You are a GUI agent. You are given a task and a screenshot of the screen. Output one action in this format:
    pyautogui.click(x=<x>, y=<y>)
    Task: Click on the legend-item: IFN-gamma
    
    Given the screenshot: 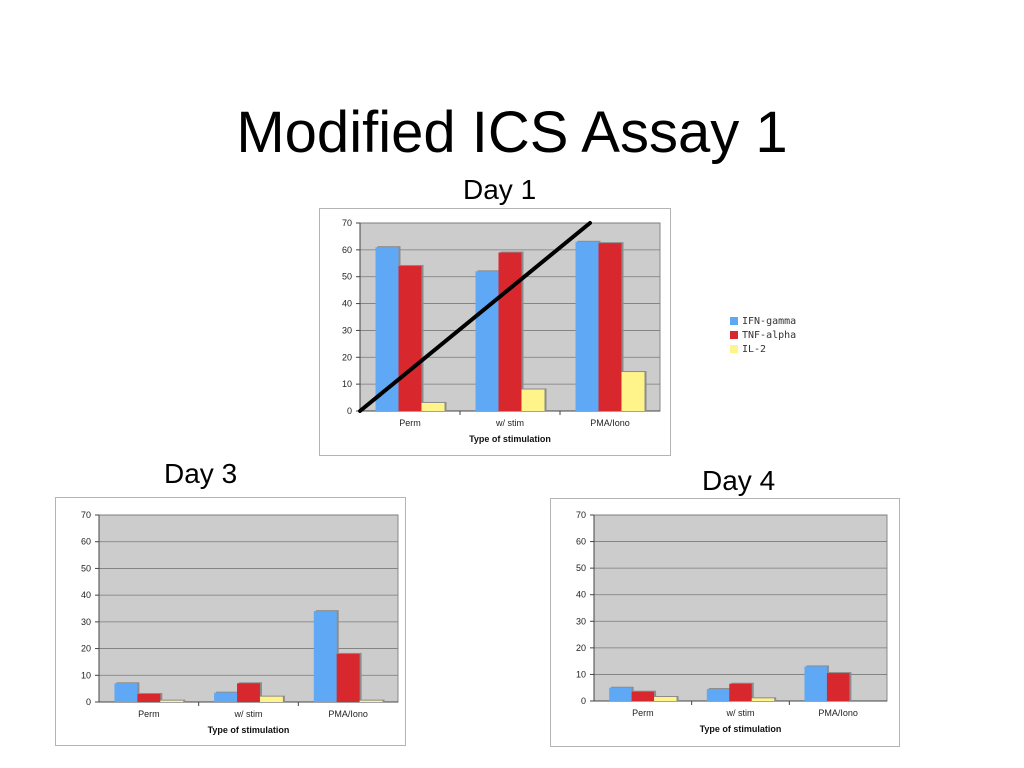 What is the action you would take?
    pyautogui.click(x=763, y=321)
    